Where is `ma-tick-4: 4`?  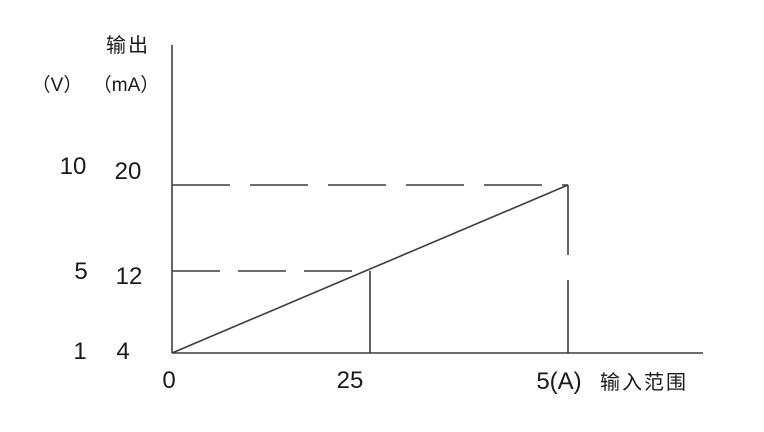
ma-tick-4: 4 is located at coordinates (123, 351).